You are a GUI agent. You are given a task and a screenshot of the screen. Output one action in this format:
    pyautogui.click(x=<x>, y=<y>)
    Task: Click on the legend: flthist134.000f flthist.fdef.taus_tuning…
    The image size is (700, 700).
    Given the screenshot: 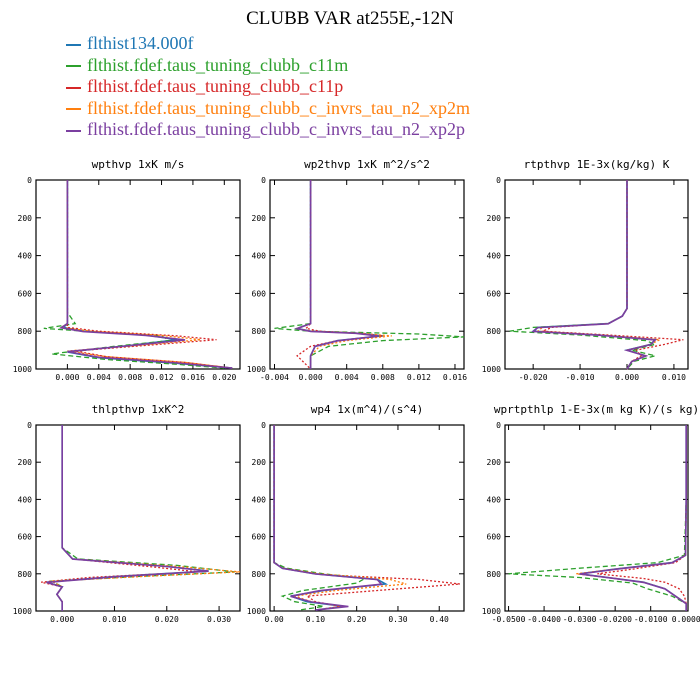 What is the action you would take?
    pyautogui.click(x=346, y=87)
    